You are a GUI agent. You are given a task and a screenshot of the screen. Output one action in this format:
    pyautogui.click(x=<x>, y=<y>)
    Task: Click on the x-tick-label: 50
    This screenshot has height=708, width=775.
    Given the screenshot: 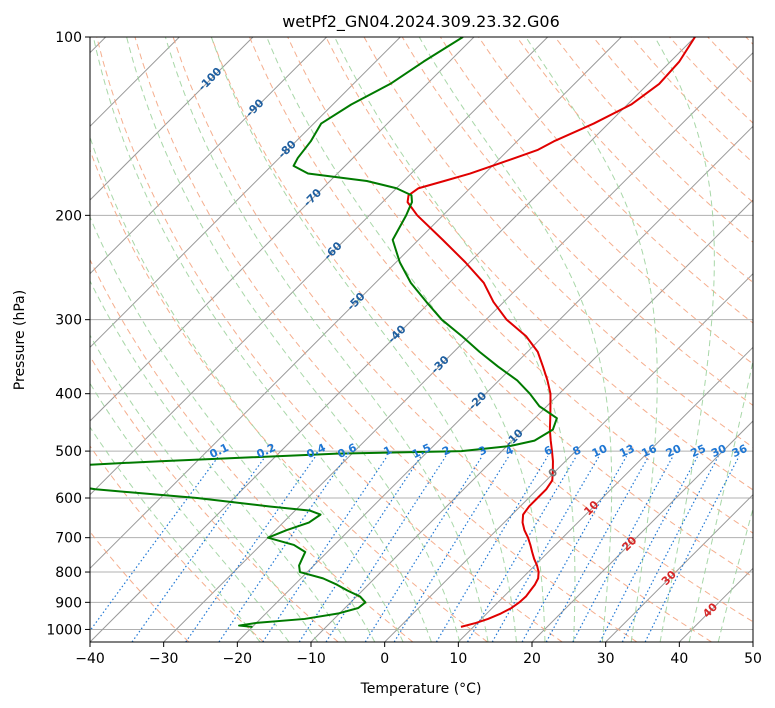 What is the action you would take?
    pyautogui.click(x=753, y=659)
    